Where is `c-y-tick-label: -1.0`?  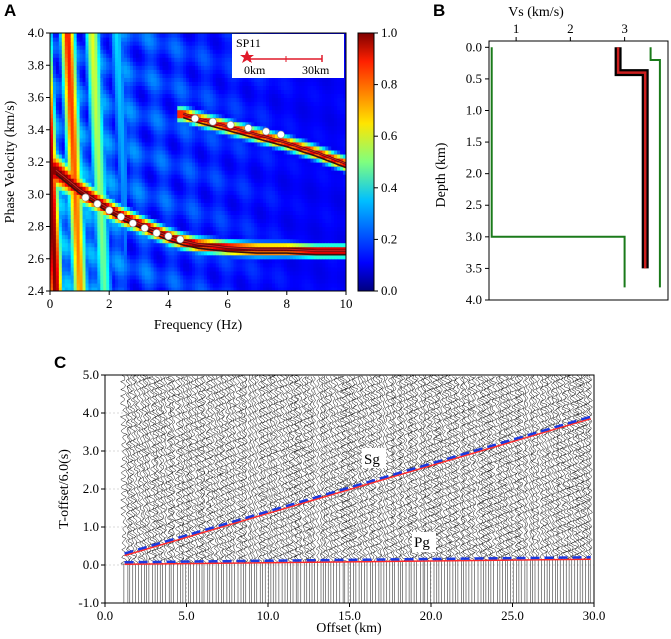
c-y-tick-label: -1.0 is located at coordinates (88, 602).